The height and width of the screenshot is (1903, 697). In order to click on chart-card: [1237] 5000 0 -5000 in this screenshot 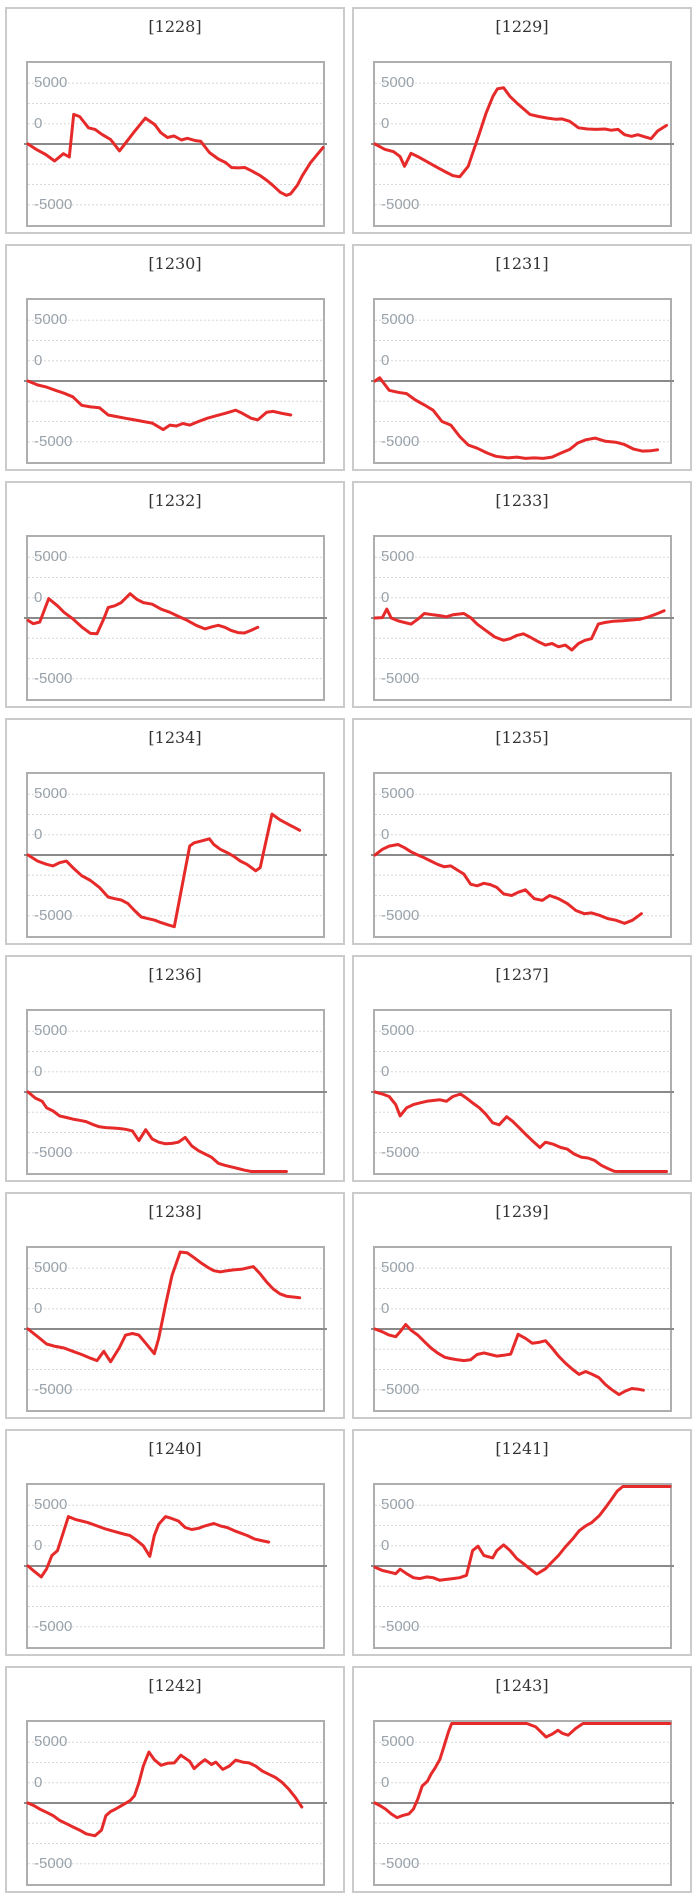, I will do `click(522, 1068)`.